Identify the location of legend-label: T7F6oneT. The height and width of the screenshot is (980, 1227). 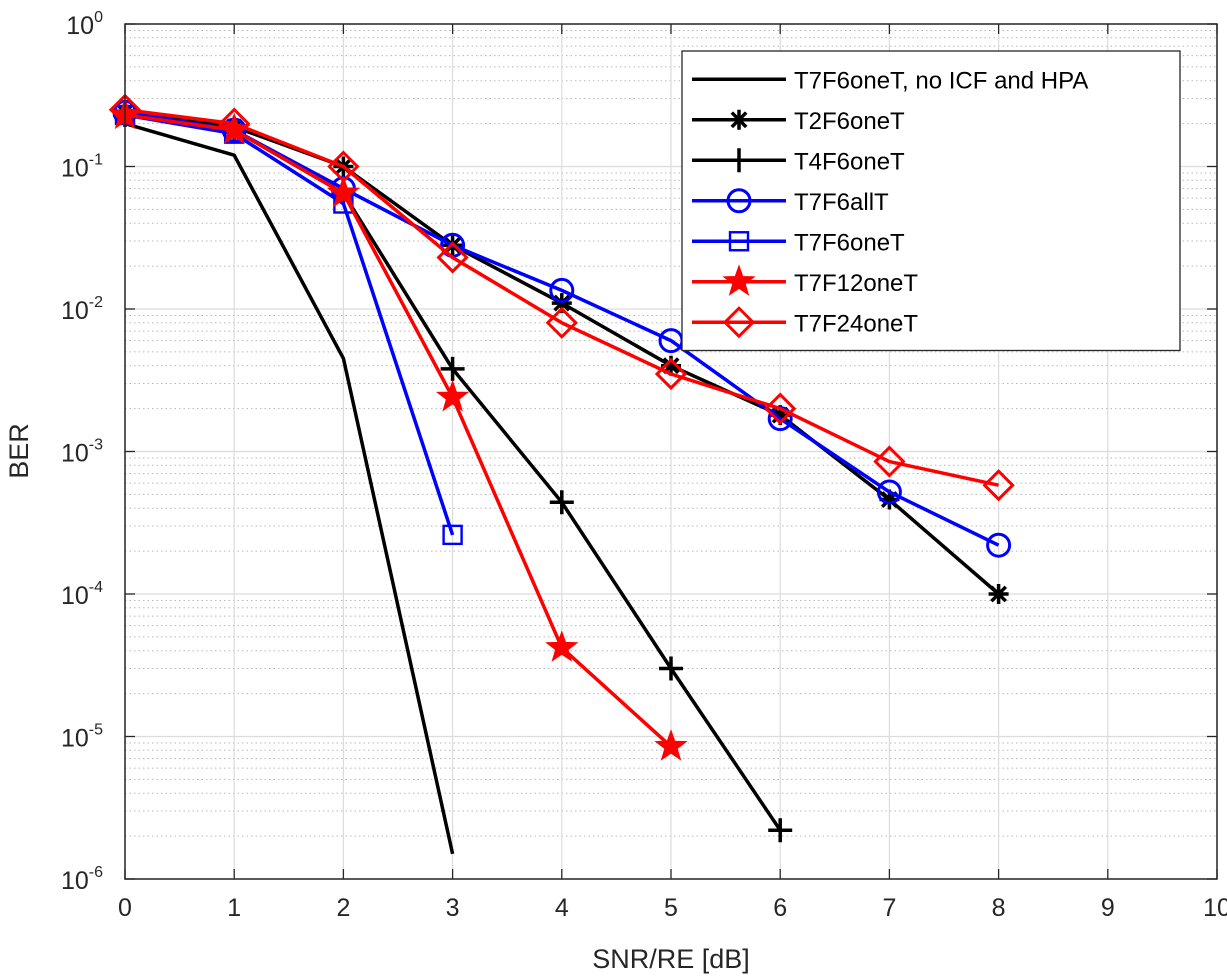
(849, 242).